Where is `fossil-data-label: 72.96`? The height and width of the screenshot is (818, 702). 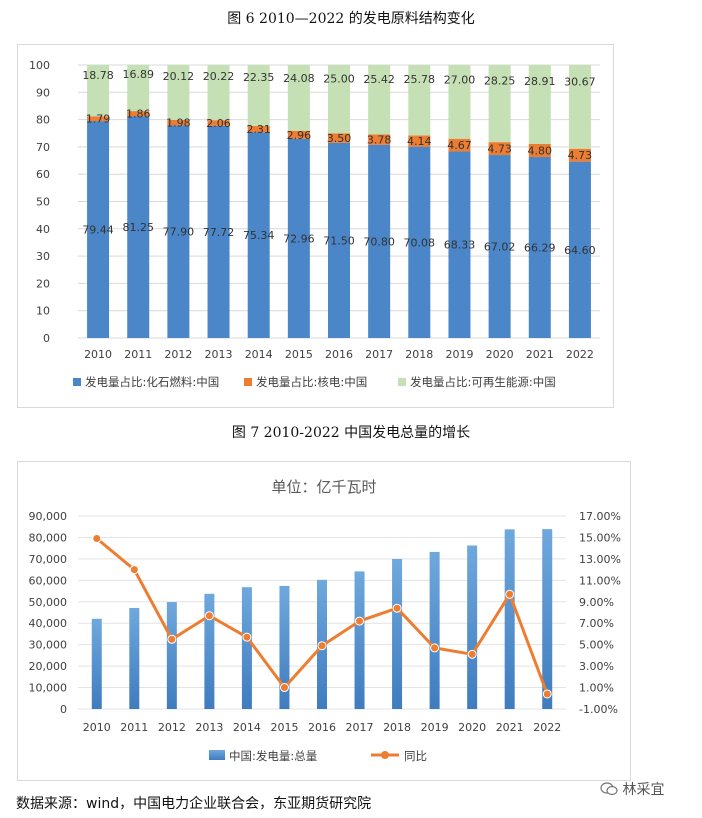 fossil-data-label: 72.96 is located at coordinates (299, 238).